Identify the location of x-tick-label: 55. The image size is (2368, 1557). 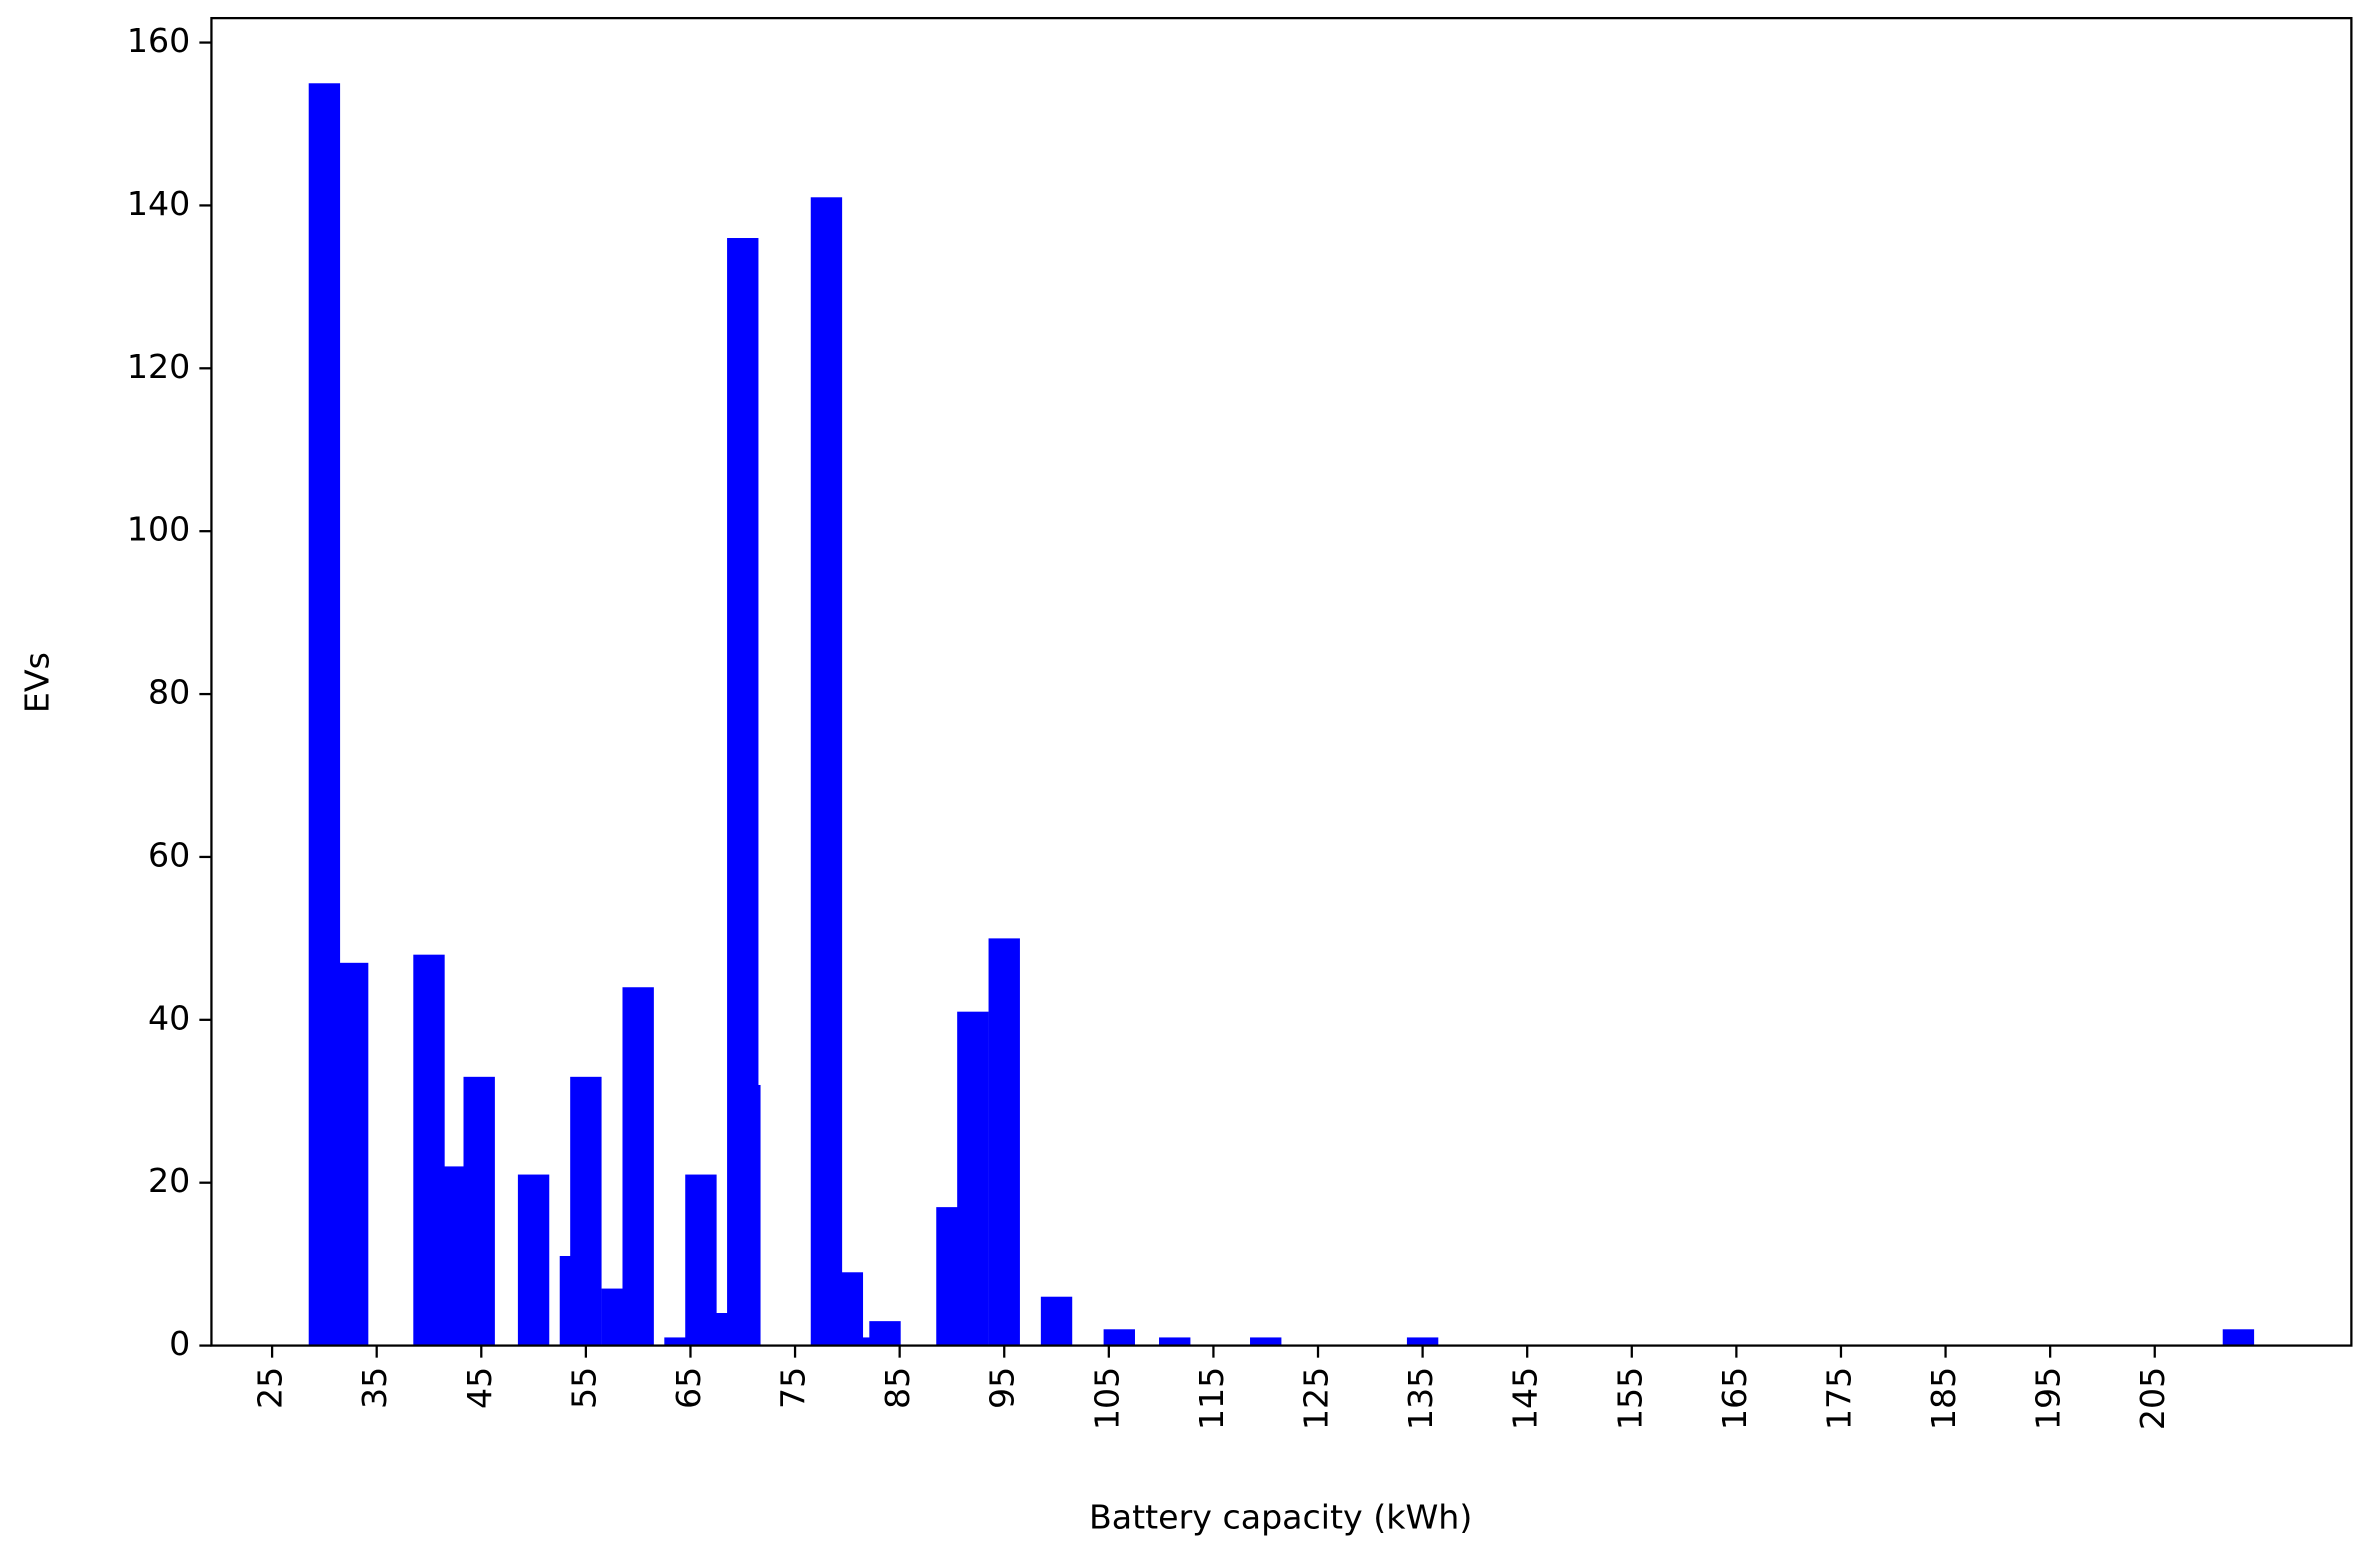
(583, 1388).